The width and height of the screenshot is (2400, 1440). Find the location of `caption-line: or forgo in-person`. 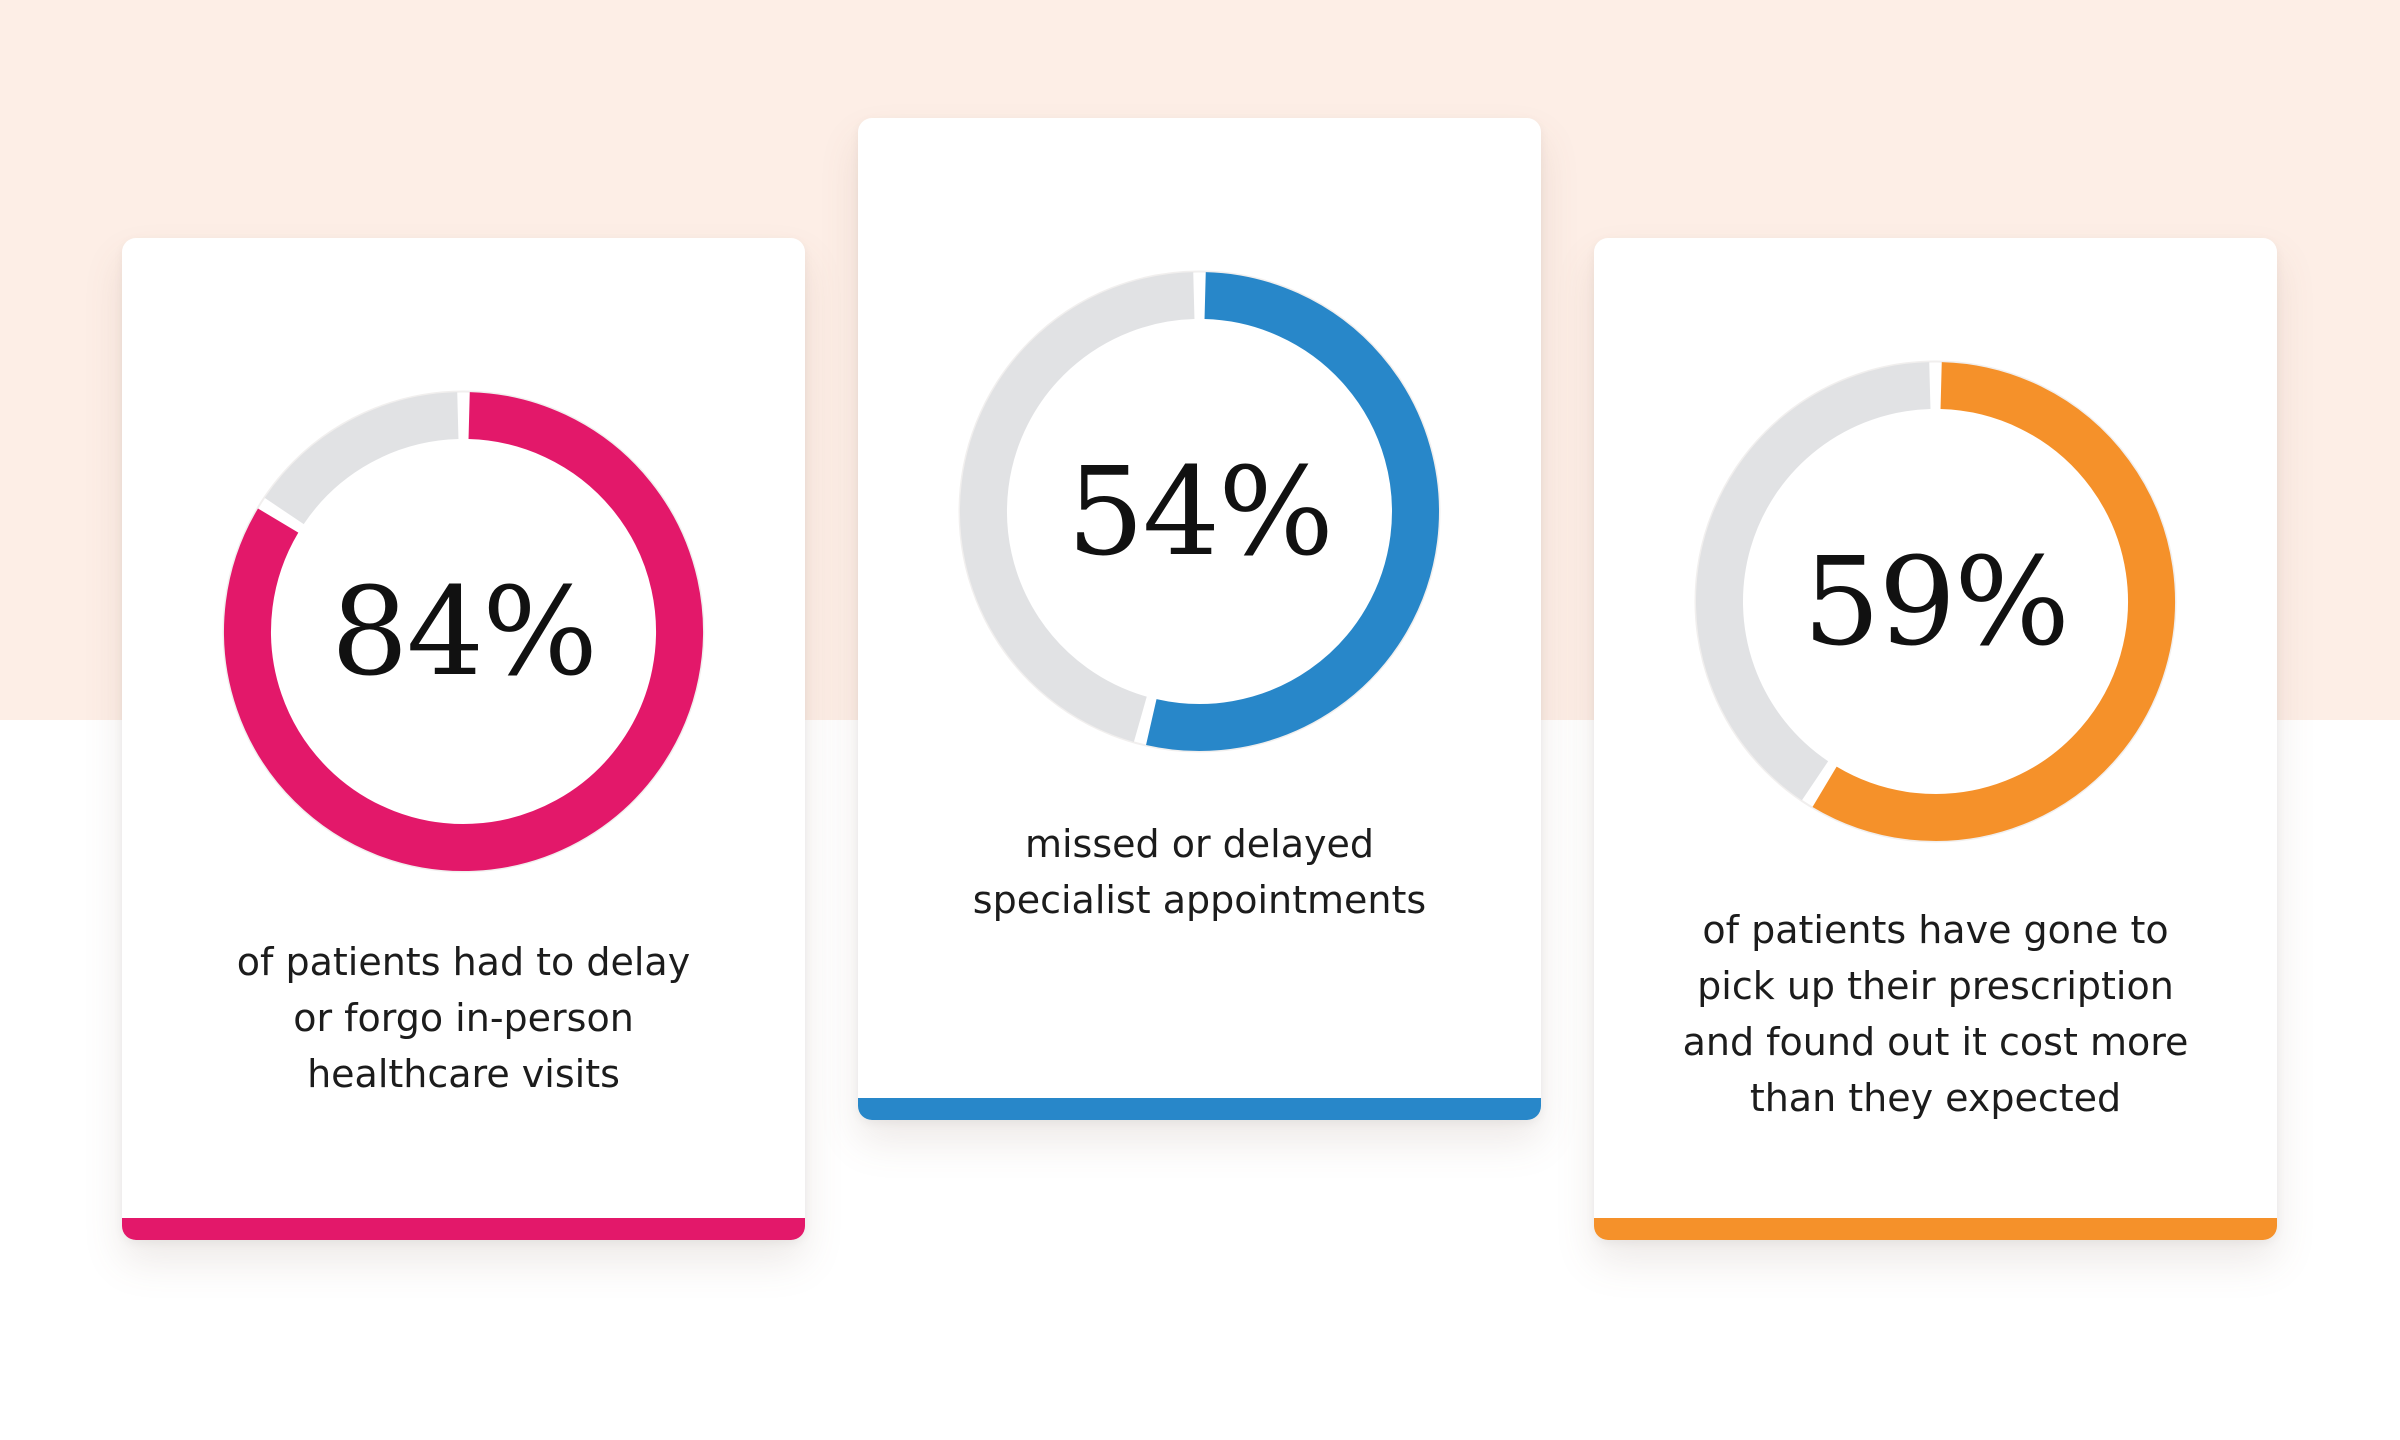

caption-line: or forgo in-person is located at coordinates (463, 1018).